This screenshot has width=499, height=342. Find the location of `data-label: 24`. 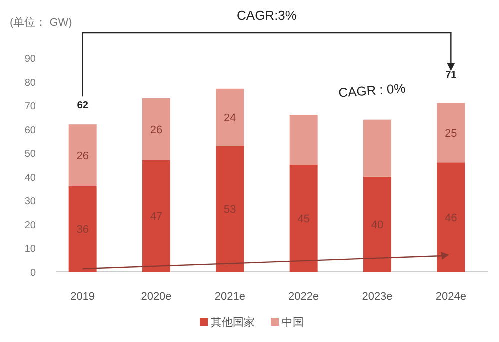

data-label: 24 is located at coordinates (230, 118).